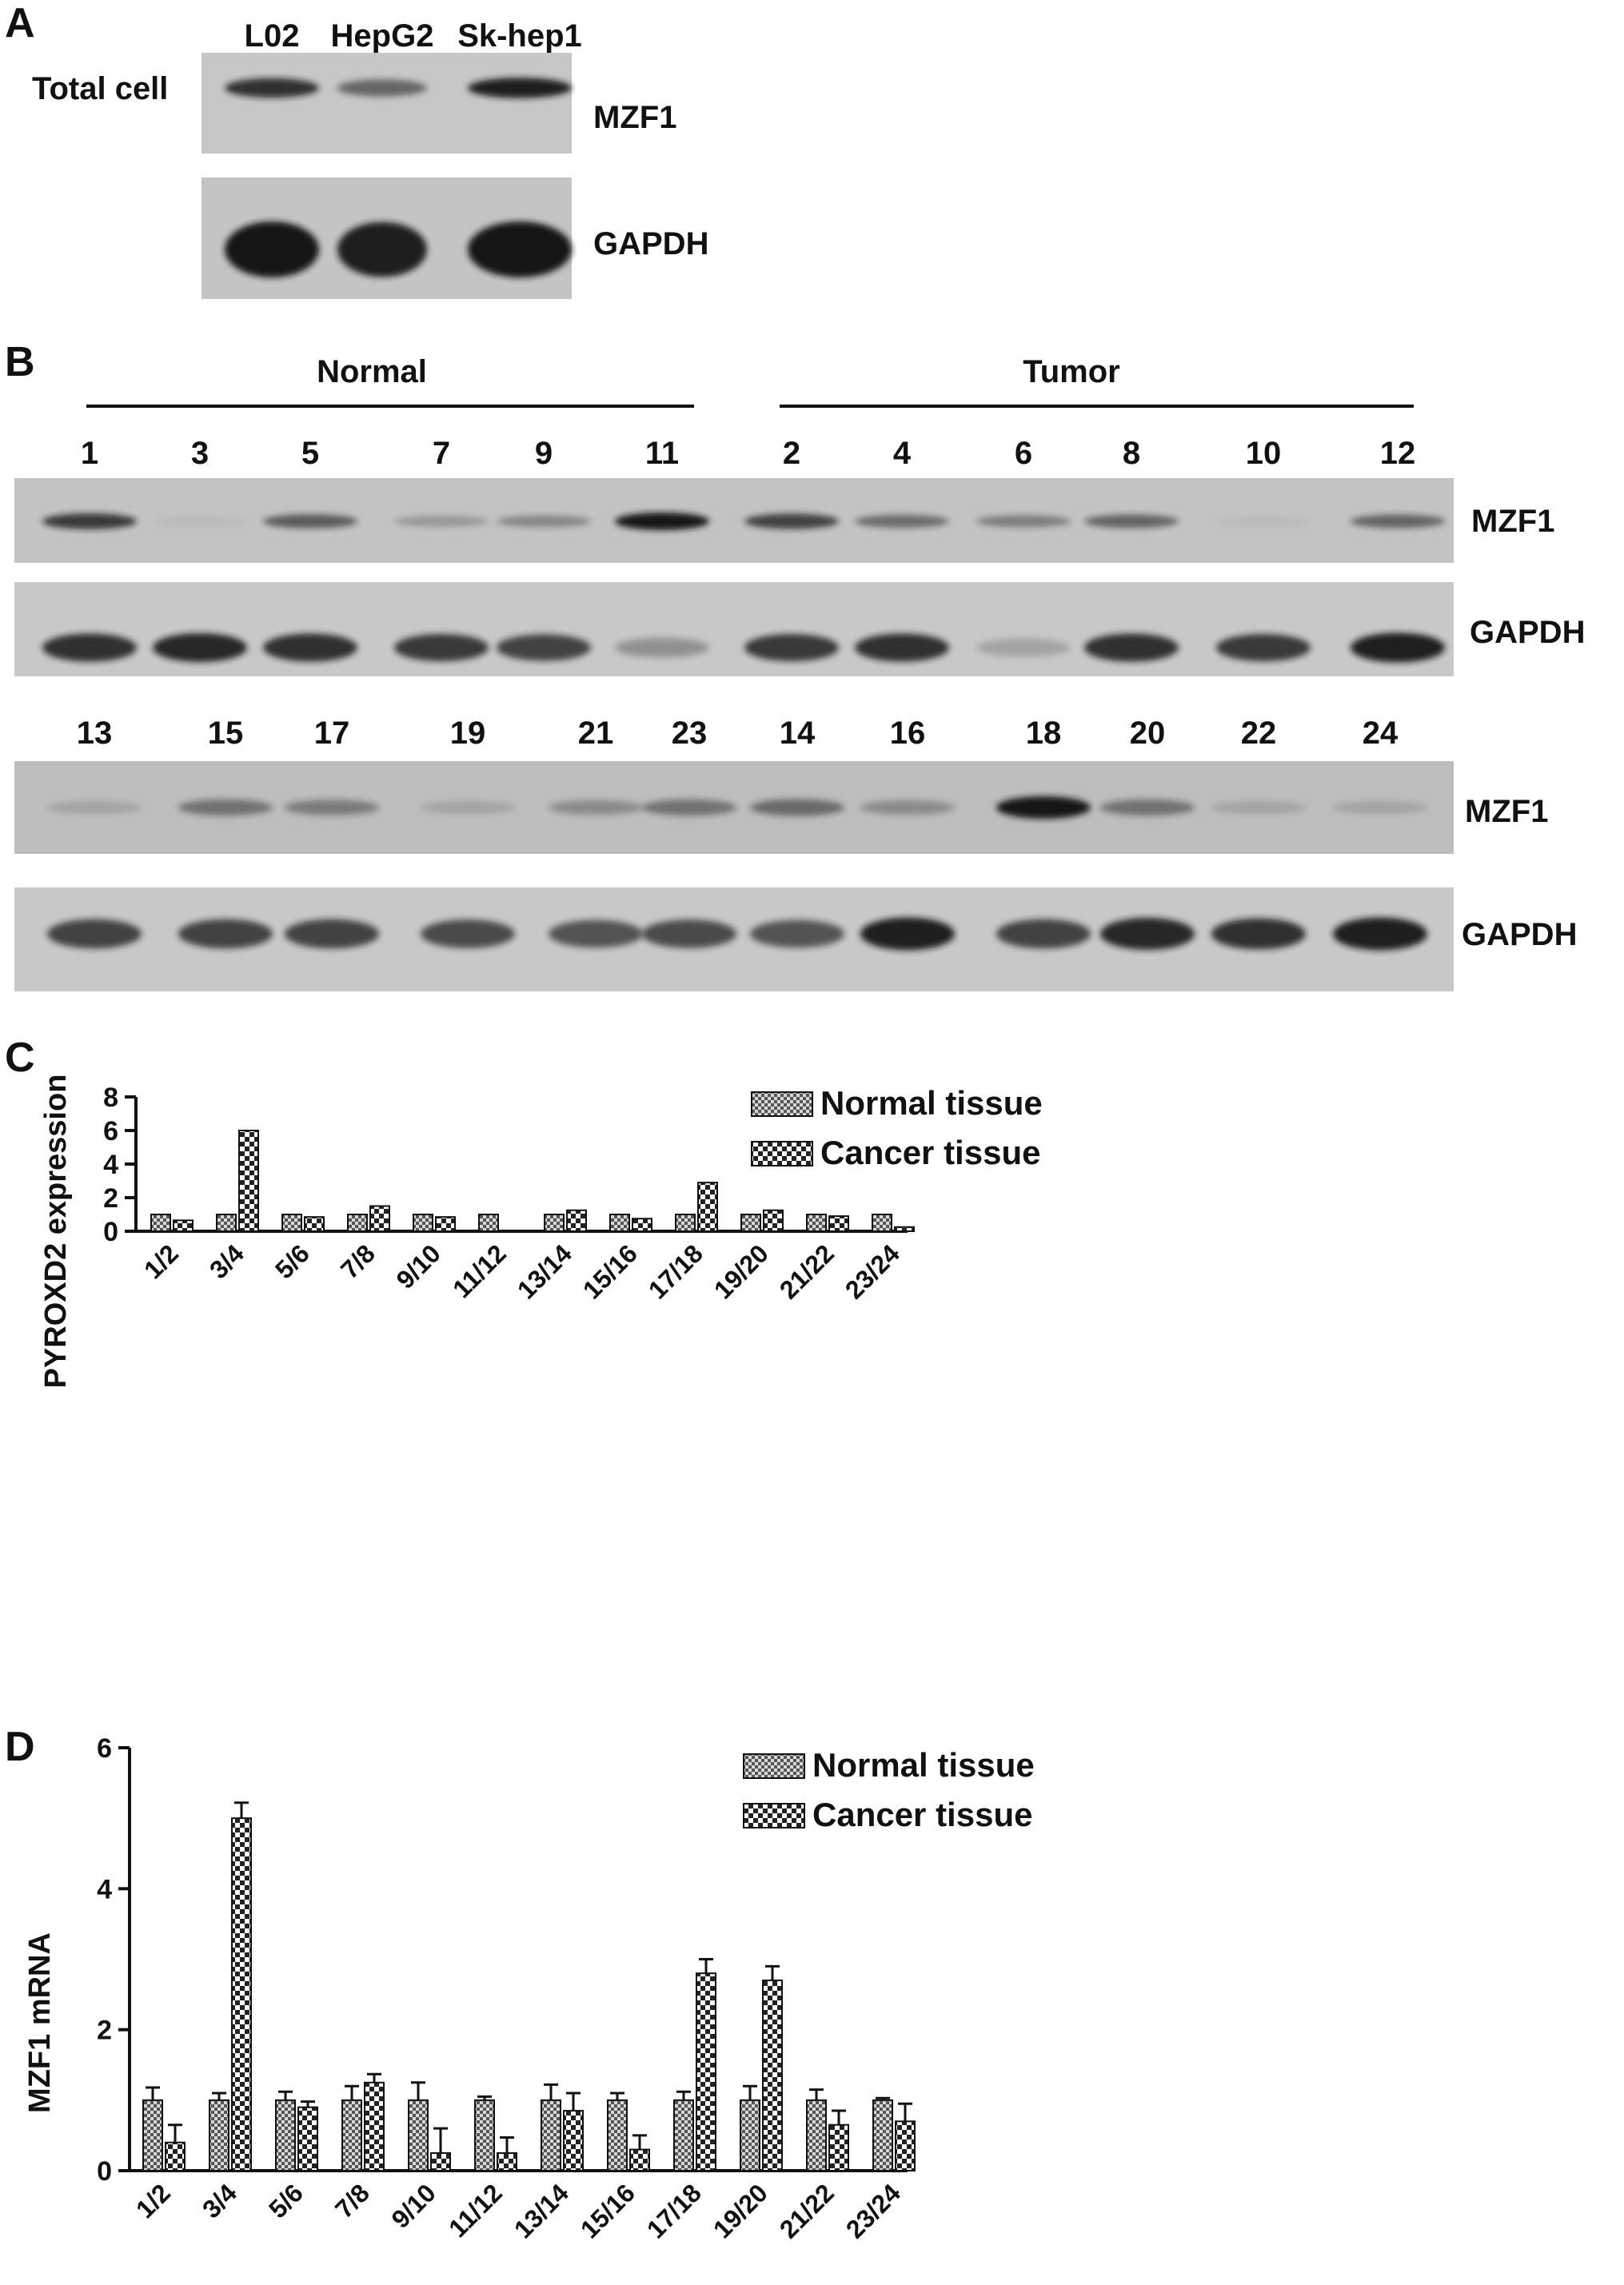  Describe the element at coordinates (1519, 934) in the screenshot. I see `panel-b-row-label: GAPDH` at that location.